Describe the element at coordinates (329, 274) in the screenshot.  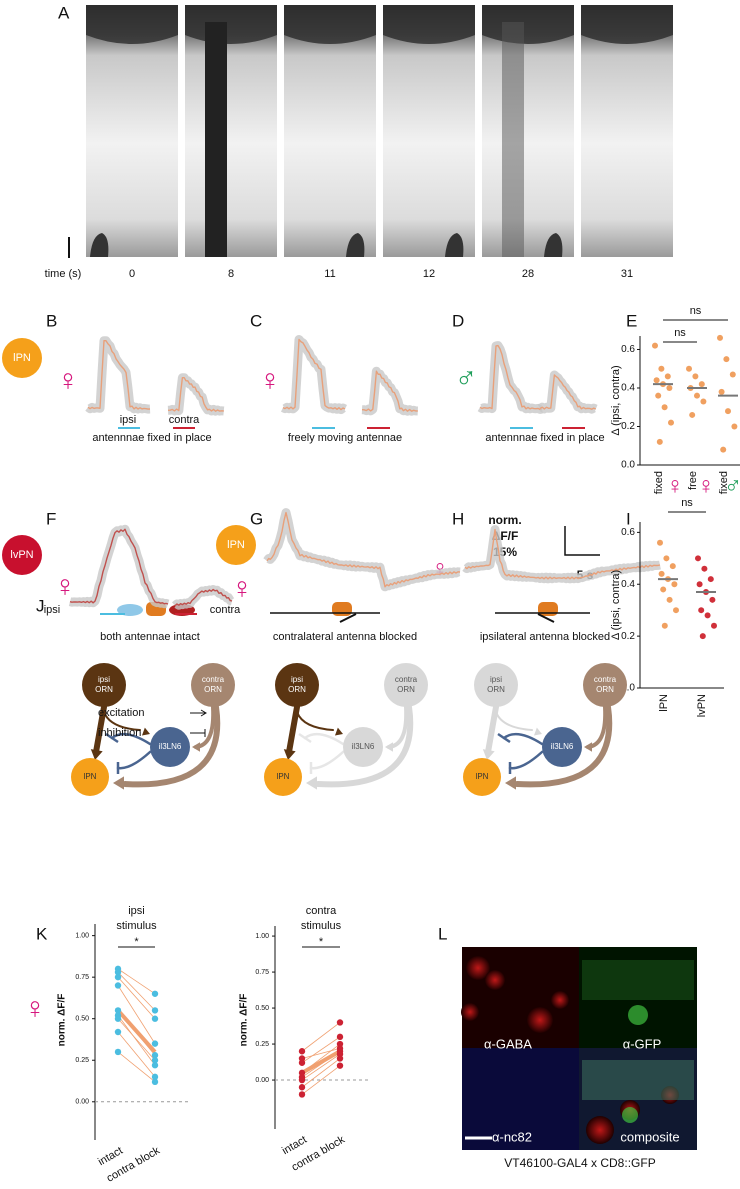
I see `time-value: 11` at that location.